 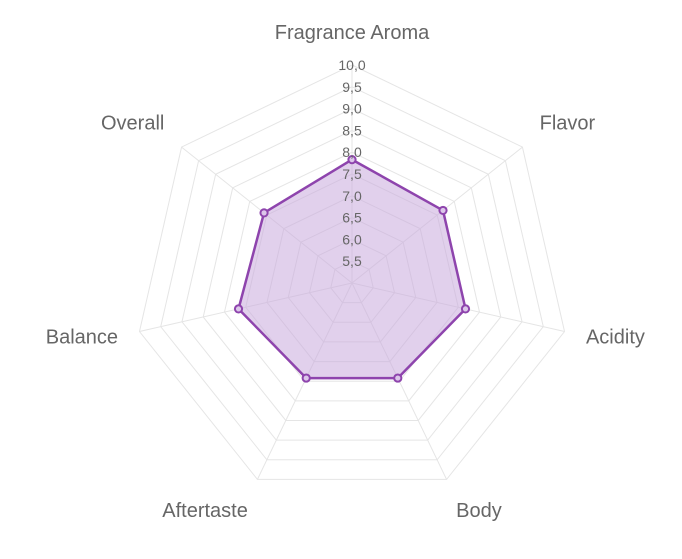 What do you see at coordinates (615, 337) in the screenshot?
I see `axis-label: Acidity` at bounding box center [615, 337].